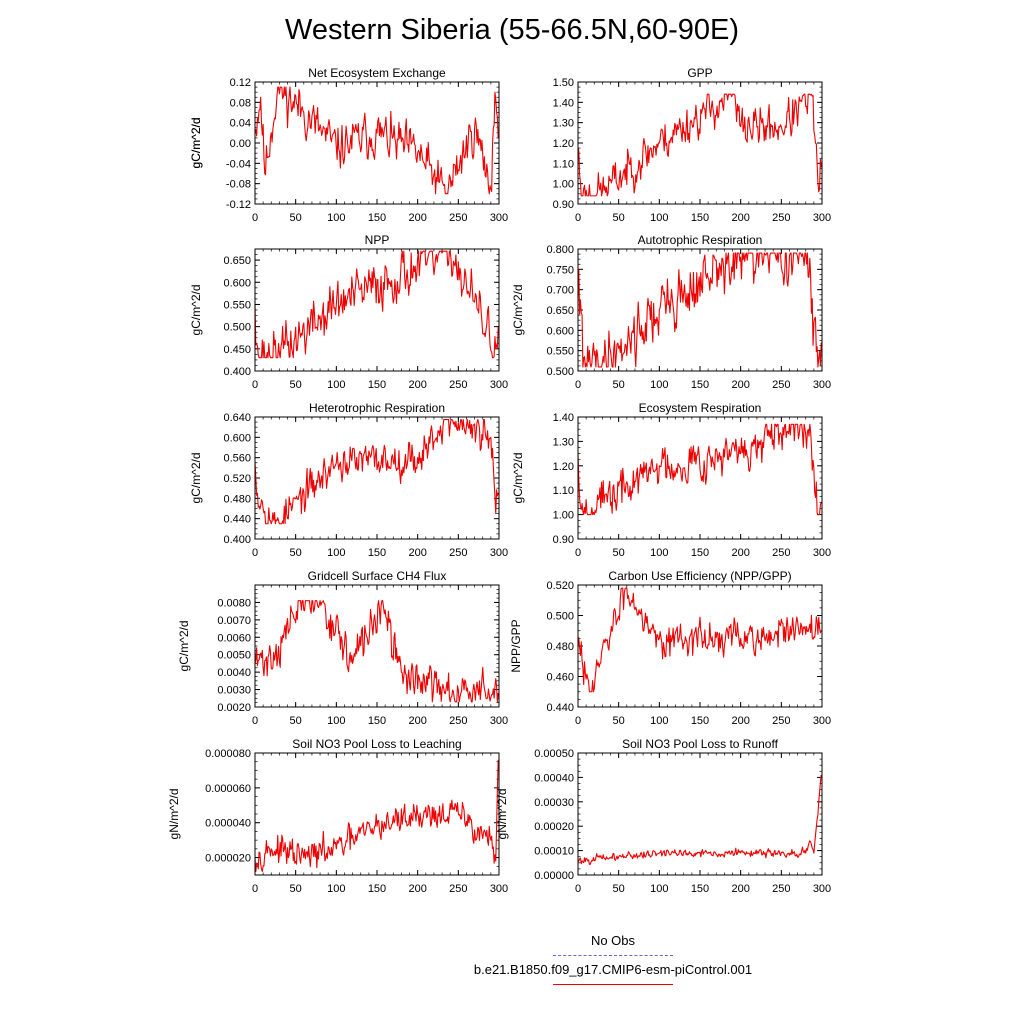 The width and height of the screenshot is (1024, 1024). Describe the element at coordinates (516, 645) in the screenshot. I see `y-axis-label: NPP/GPP` at that location.